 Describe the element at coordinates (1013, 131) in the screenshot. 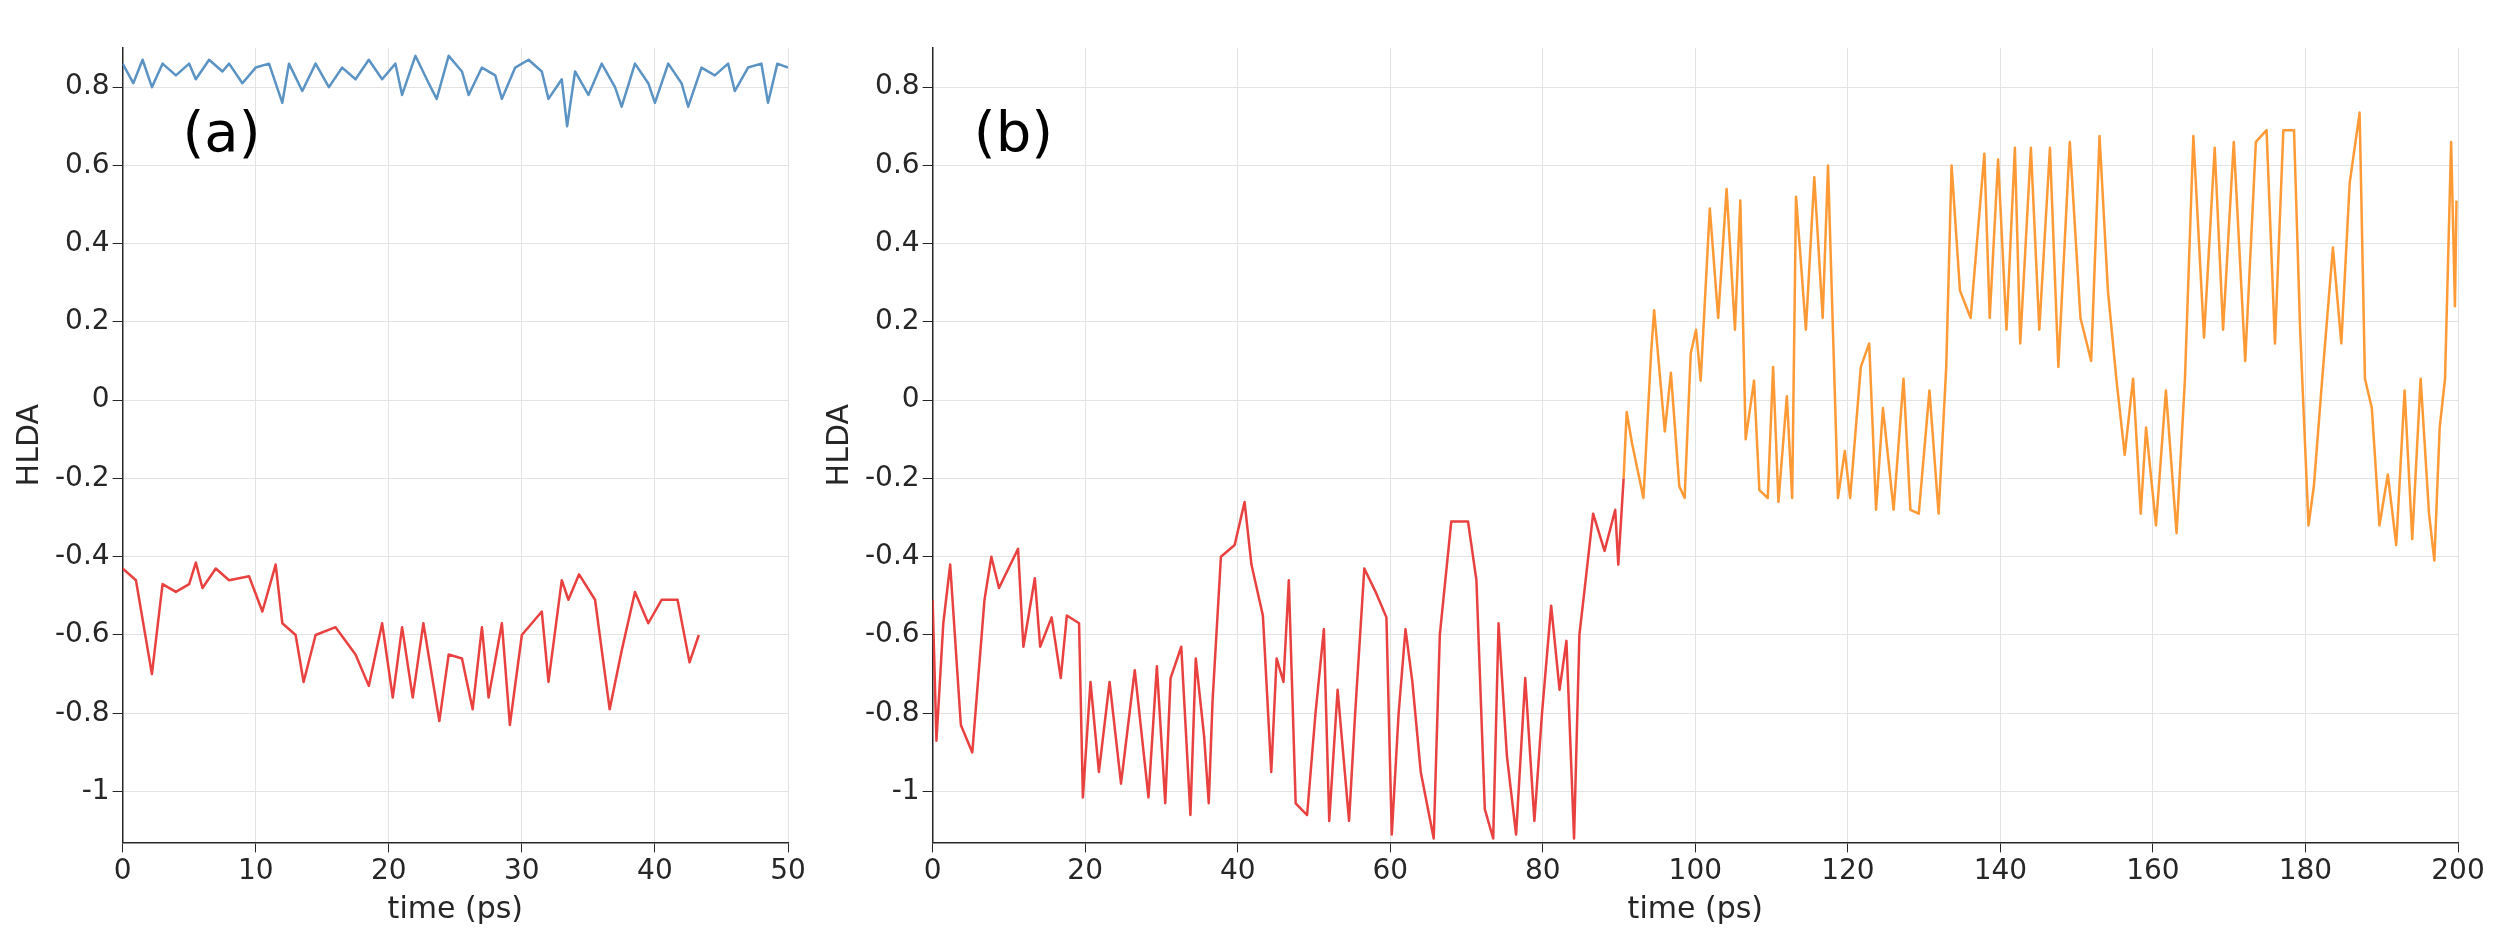

I see `annotation: (b)` at that location.